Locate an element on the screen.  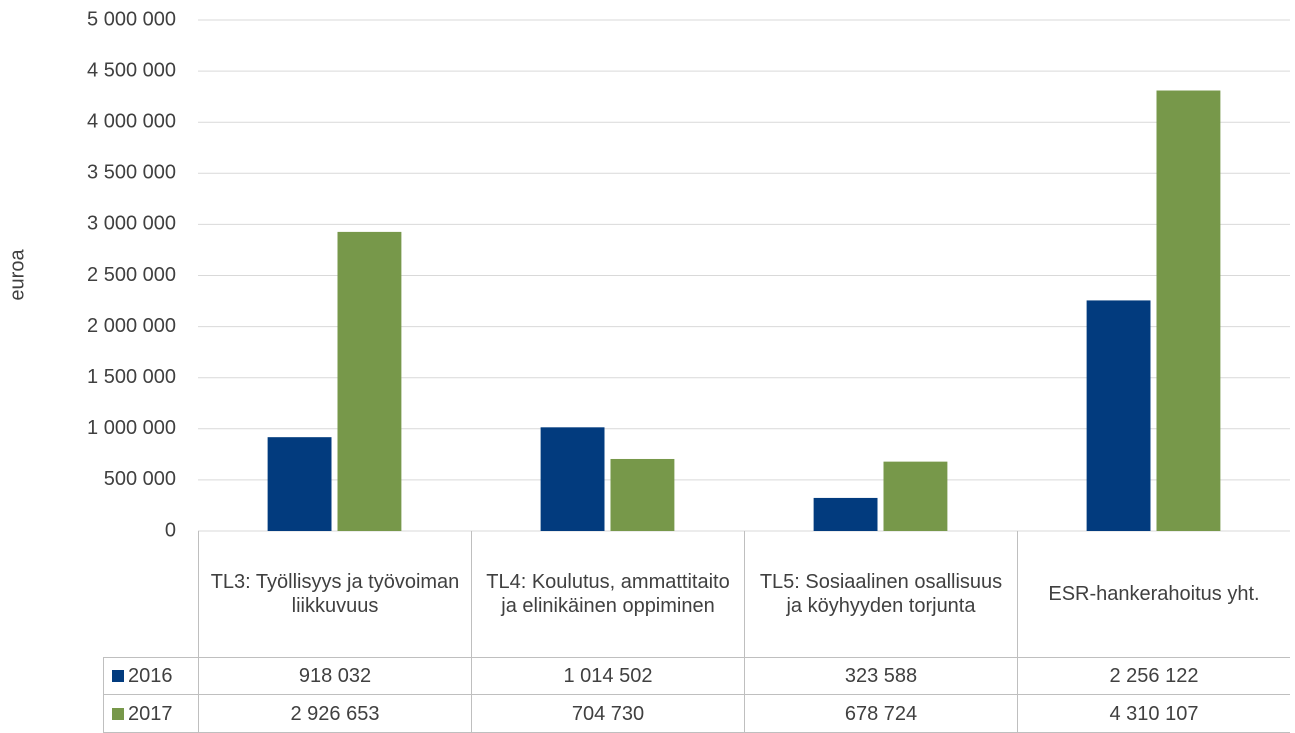
y-tick-label: 3 500 000 is located at coordinates (131, 173).